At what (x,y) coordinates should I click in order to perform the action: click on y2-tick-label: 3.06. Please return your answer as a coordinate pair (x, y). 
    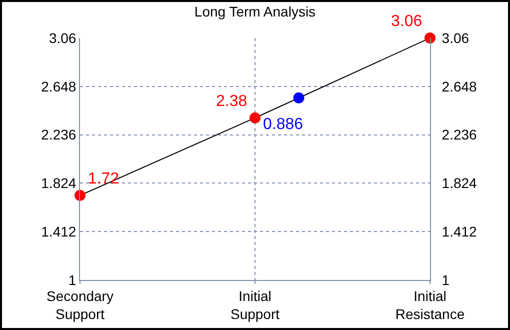
    Looking at the image, I should click on (456, 38).